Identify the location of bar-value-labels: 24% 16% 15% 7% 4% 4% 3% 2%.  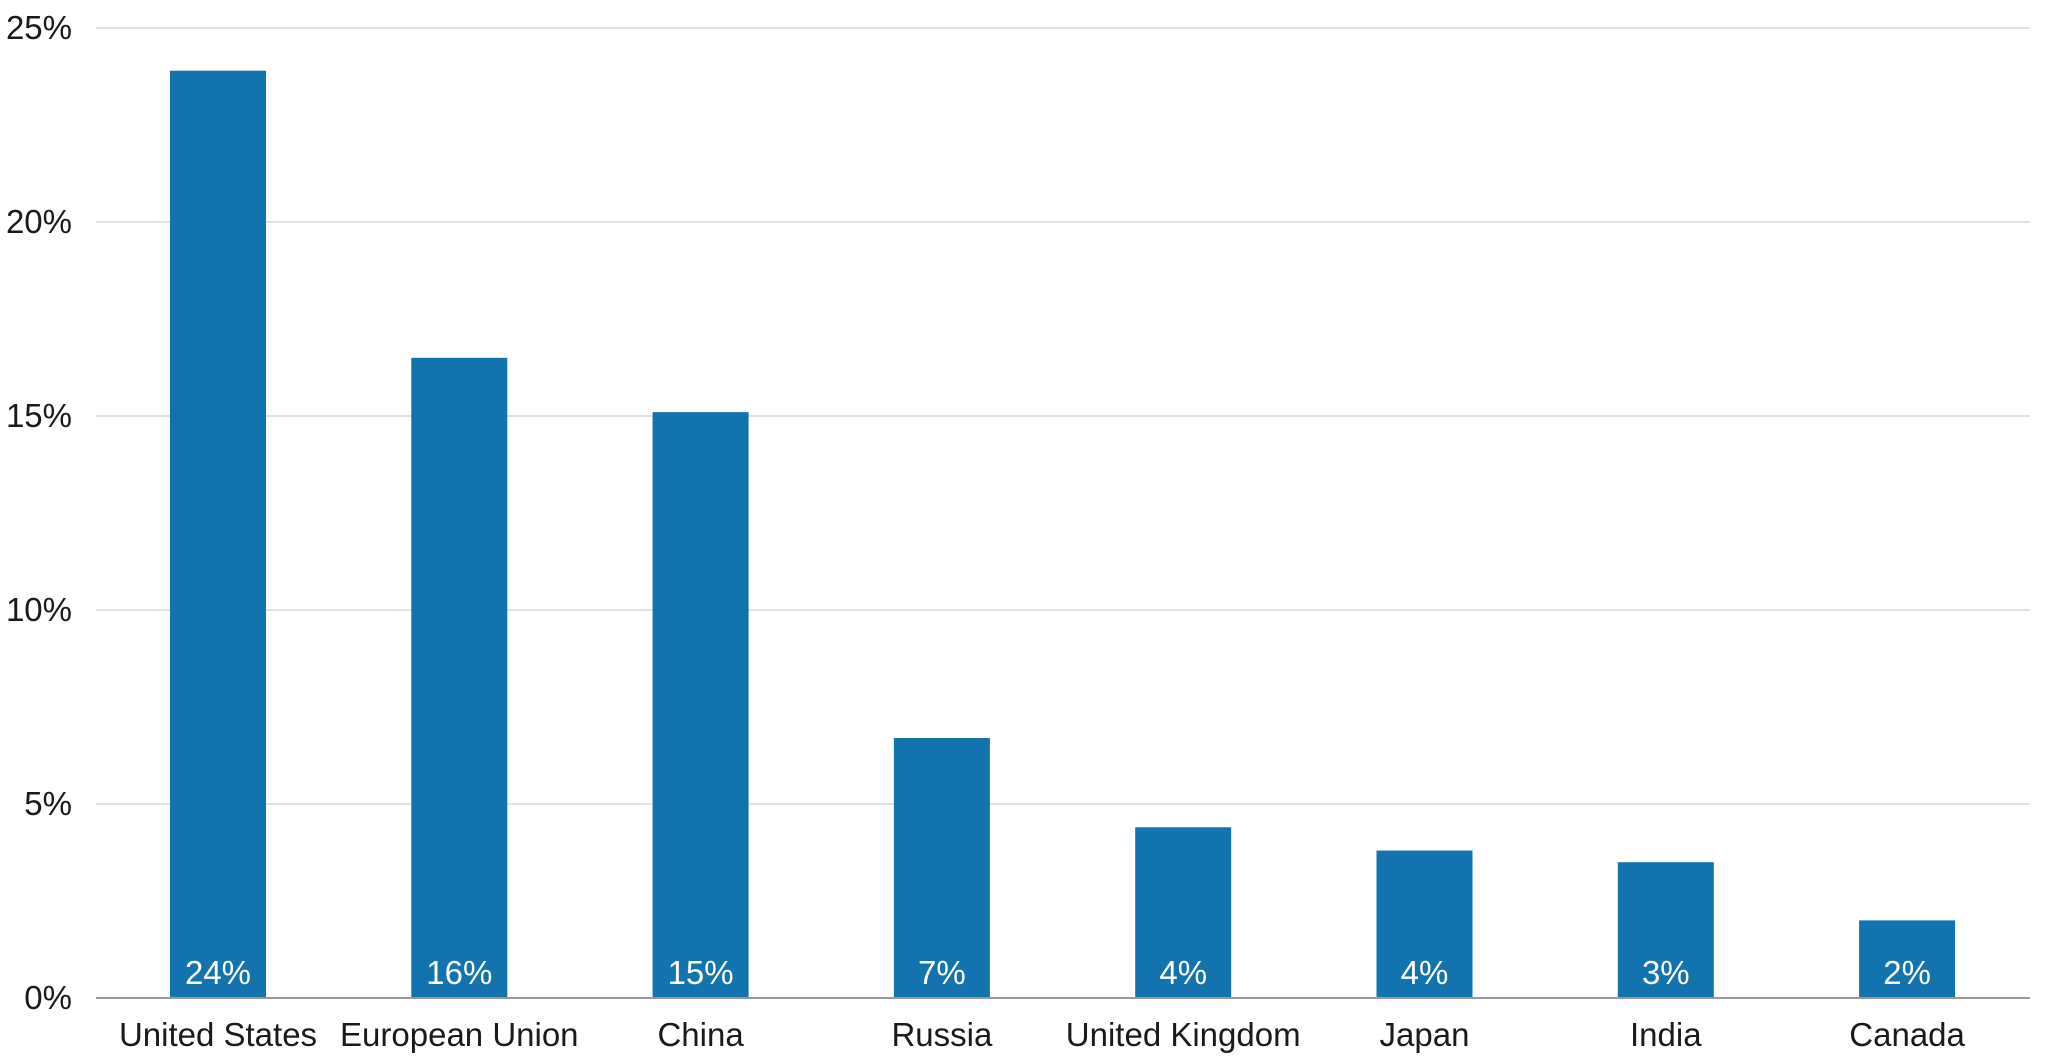
(1058, 972).